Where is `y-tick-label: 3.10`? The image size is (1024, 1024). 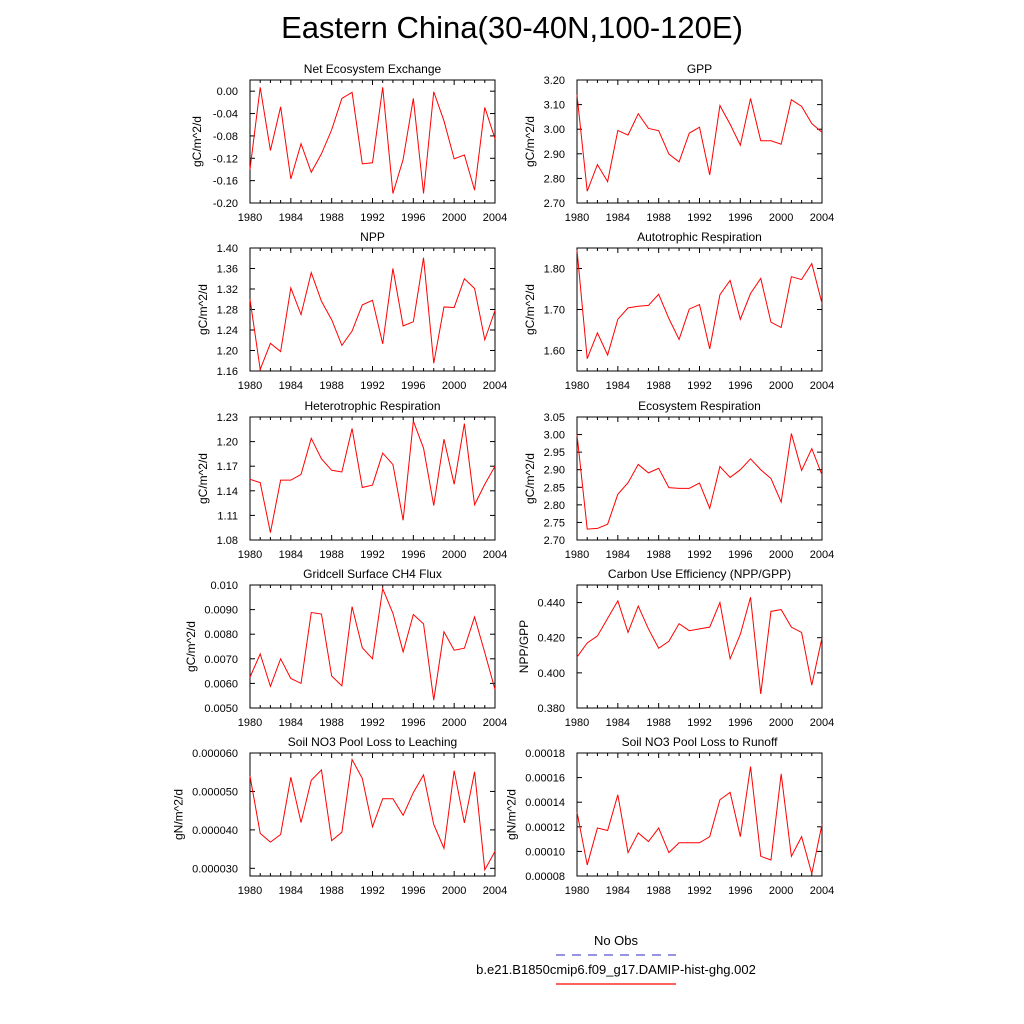 y-tick-label: 3.10 is located at coordinates (554, 106).